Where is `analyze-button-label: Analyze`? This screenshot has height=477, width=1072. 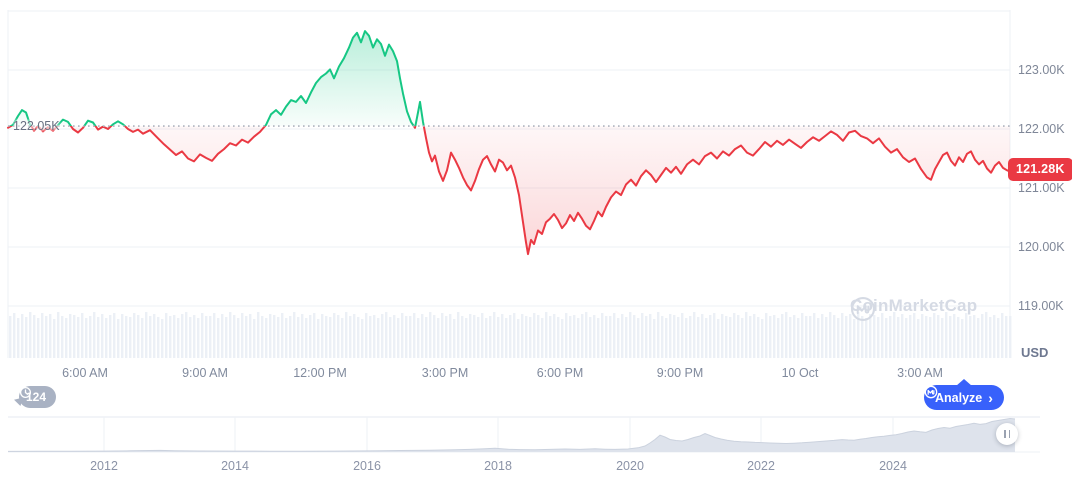
analyze-button-label: Analyze is located at coordinates (959, 397).